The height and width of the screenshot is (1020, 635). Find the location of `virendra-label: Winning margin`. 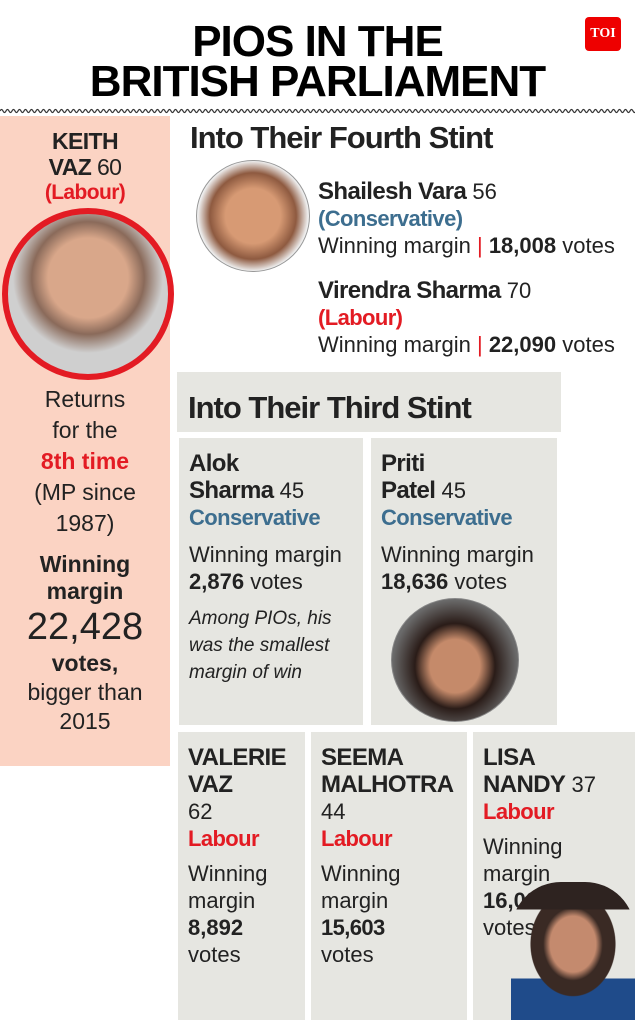

virendra-label: Winning margin is located at coordinates (394, 344).